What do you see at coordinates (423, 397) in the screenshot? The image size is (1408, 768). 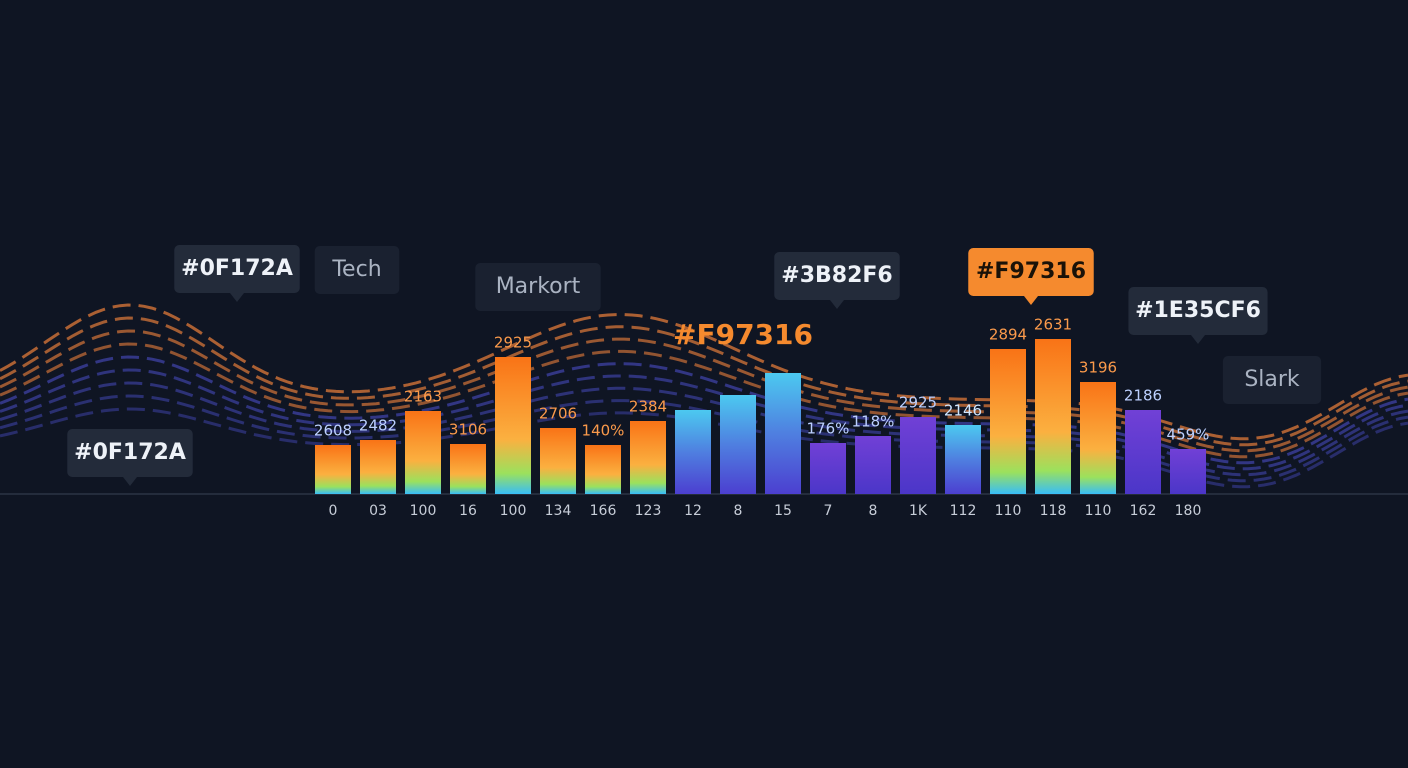 I see `bar-label: 2163` at bounding box center [423, 397].